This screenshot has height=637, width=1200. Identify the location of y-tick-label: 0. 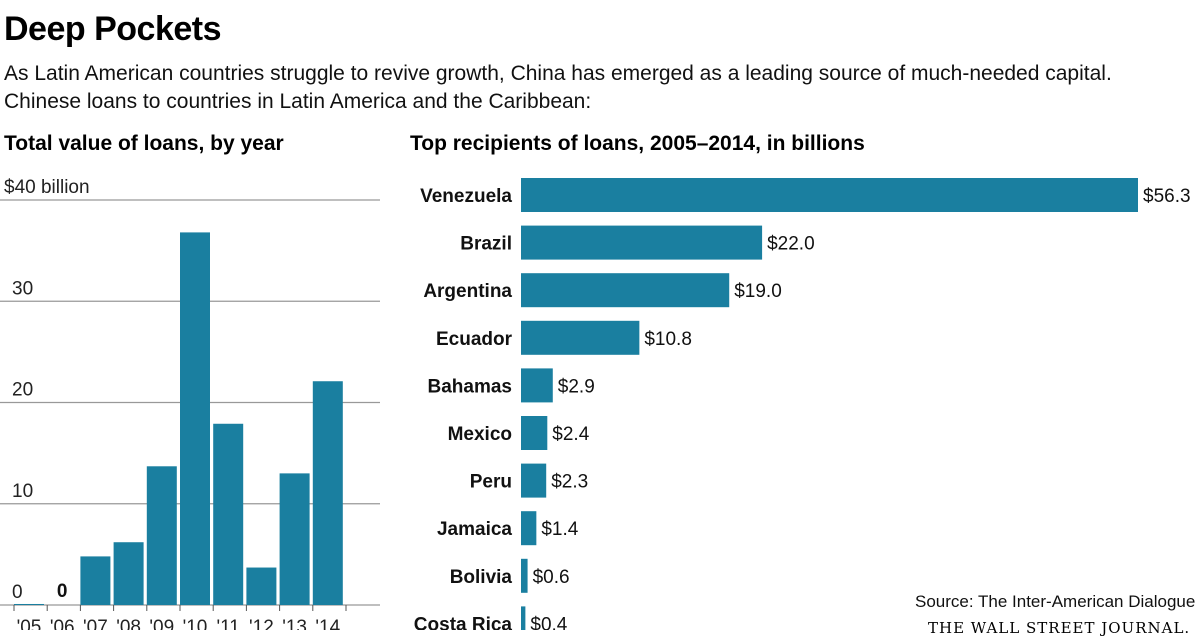
(17, 592).